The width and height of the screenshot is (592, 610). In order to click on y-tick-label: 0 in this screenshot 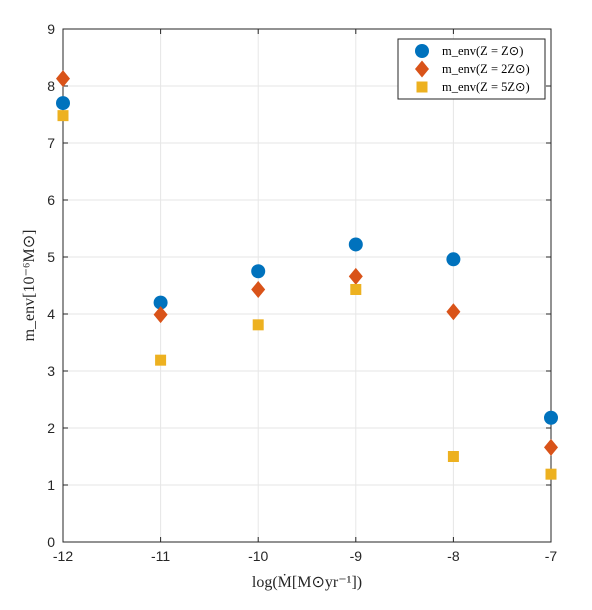, I will do `click(51, 542)`.